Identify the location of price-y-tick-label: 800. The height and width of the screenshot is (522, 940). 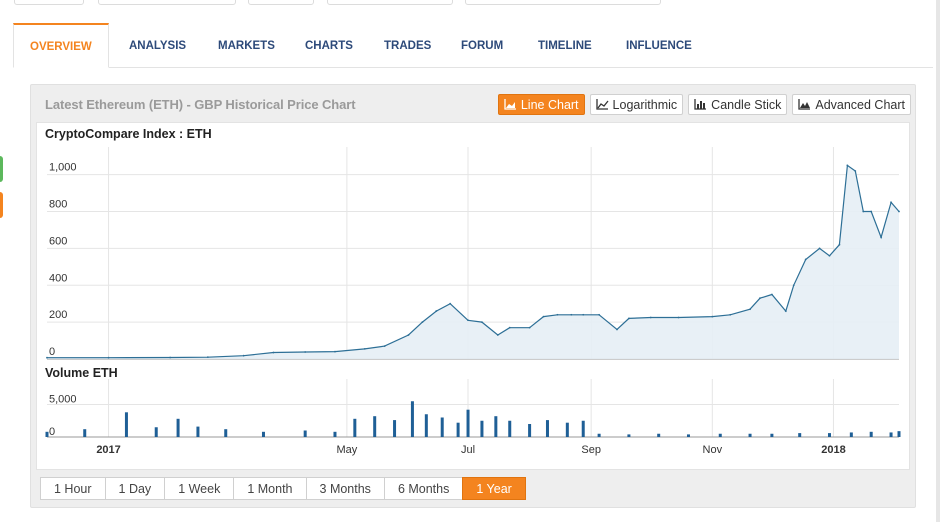
(58, 205).